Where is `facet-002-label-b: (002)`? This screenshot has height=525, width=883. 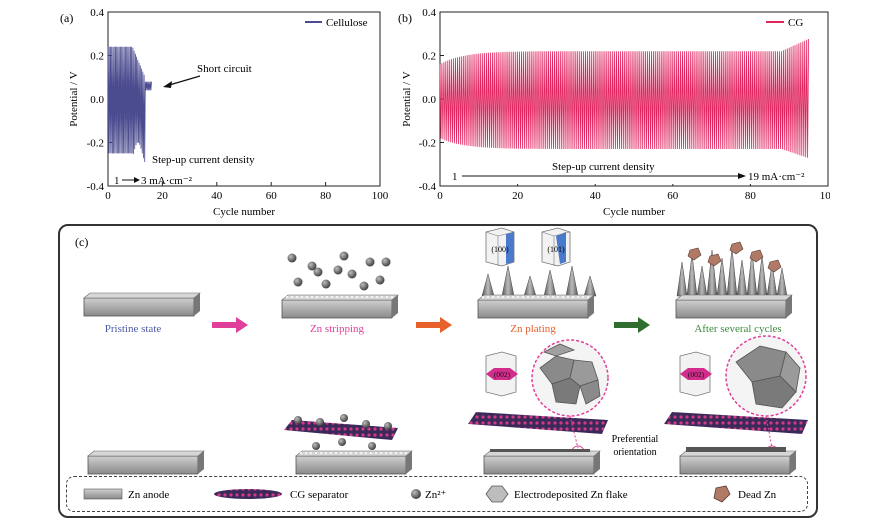 facet-002-label-b: (002) is located at coordinates (696, 374).